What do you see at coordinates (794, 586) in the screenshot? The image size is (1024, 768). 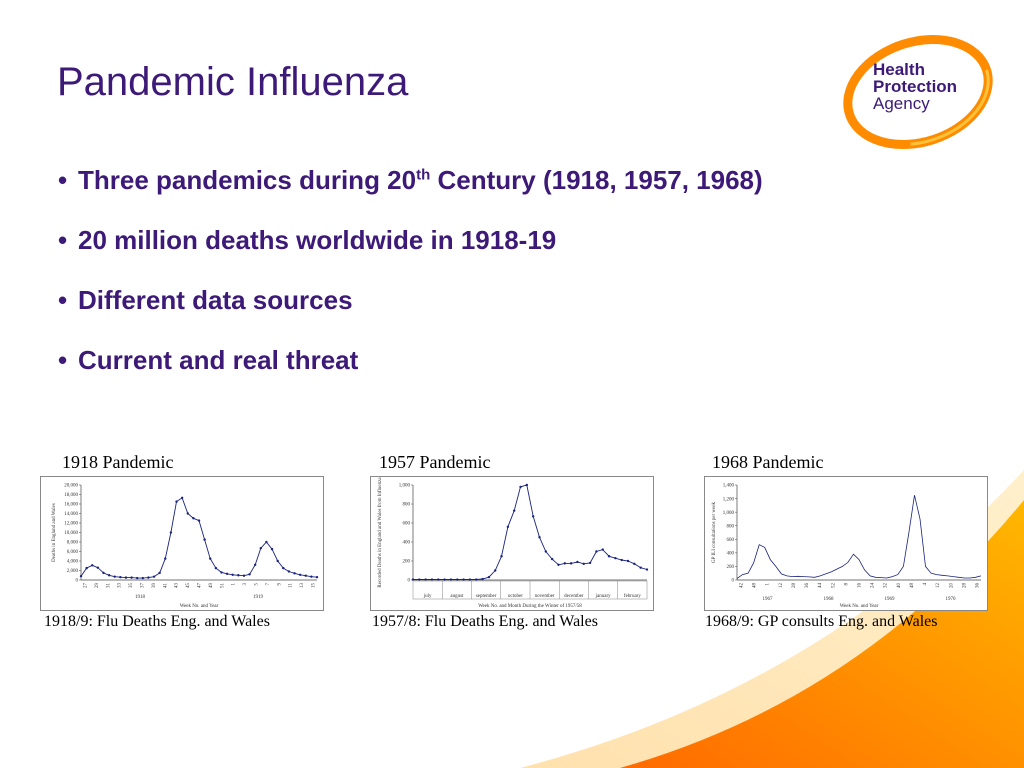 I see `x-tick-label: 28` at bounding box center [794, 586].